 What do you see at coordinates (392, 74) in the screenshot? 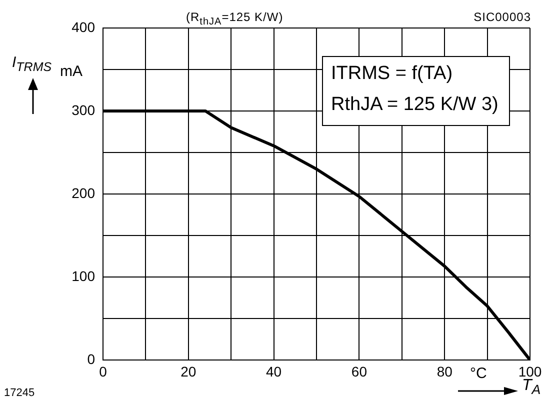
I see `annotation: ITRMS = f(TA)` at bounding box center [392, 74].